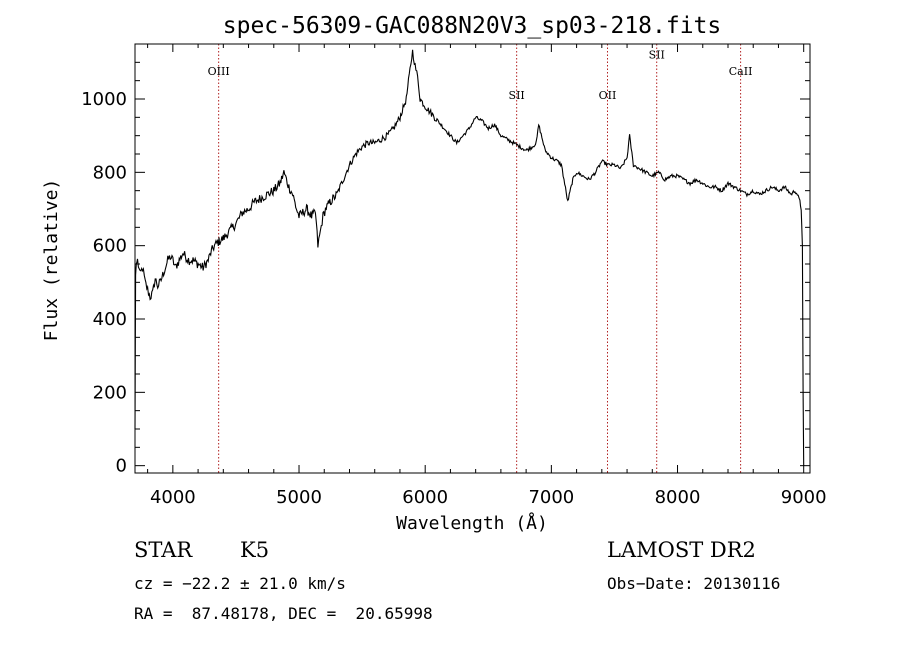 The height and width of the screenshot is (649, 900). What do you see at coordinates (163, 550) in the screenshot?
I see `object-class: STAR` at bounding box center [163, 550].